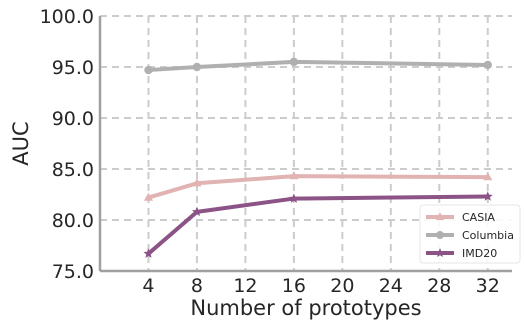  Describe the element at coordinates (460, 217) in the screenshot. I see `legend-item: CASIA` at that location.